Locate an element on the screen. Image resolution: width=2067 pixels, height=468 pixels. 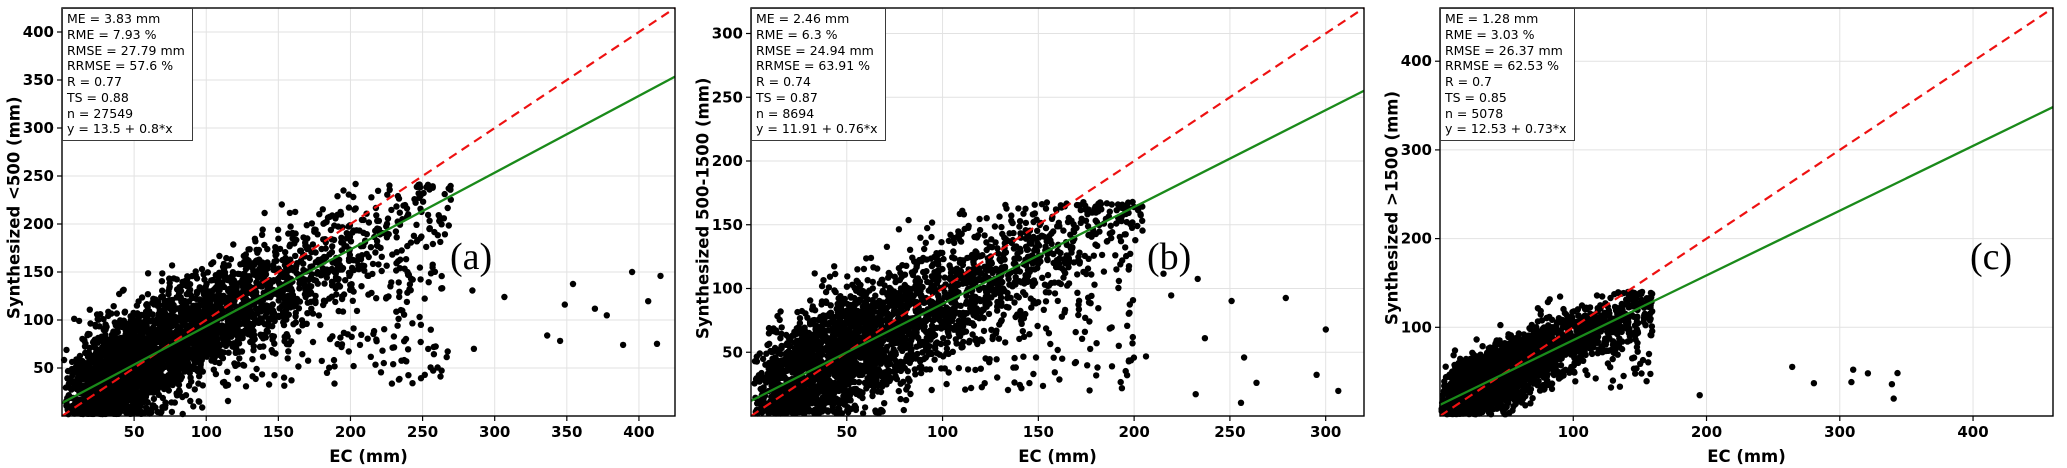
stats-line: TS = 0.85 is located at coordinates (1476, 97).